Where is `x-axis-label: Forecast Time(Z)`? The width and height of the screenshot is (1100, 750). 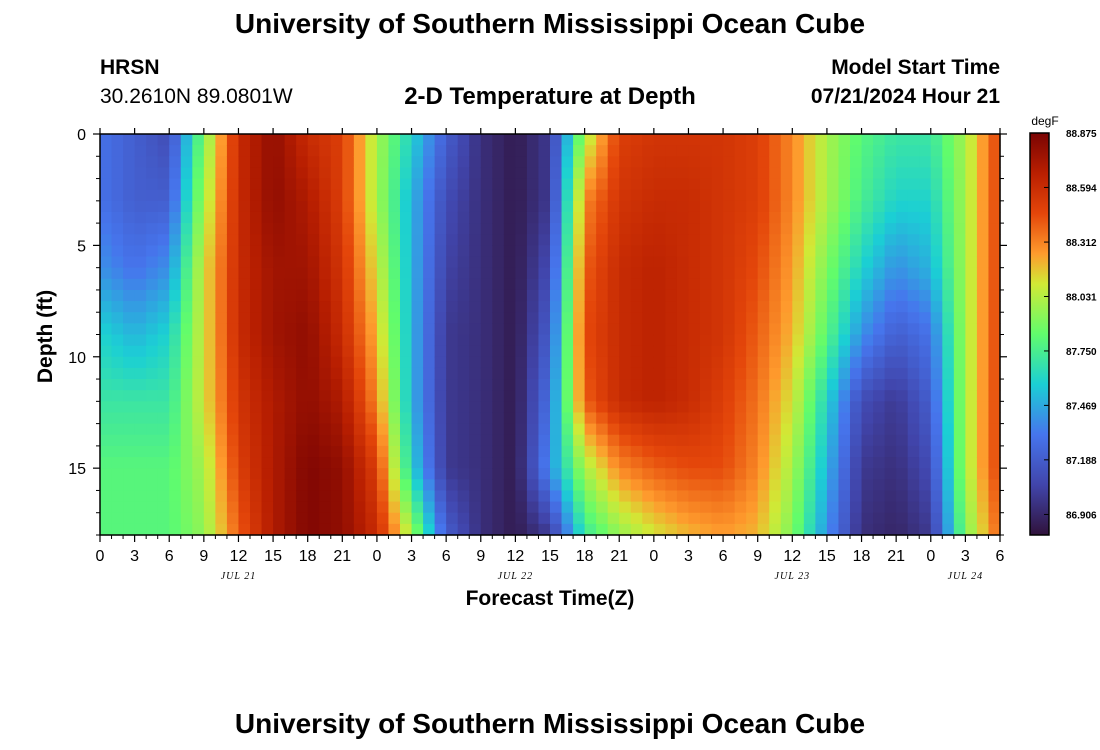
x-axis-label: Forecast Time(Z) is located at coordinates (550, 598).